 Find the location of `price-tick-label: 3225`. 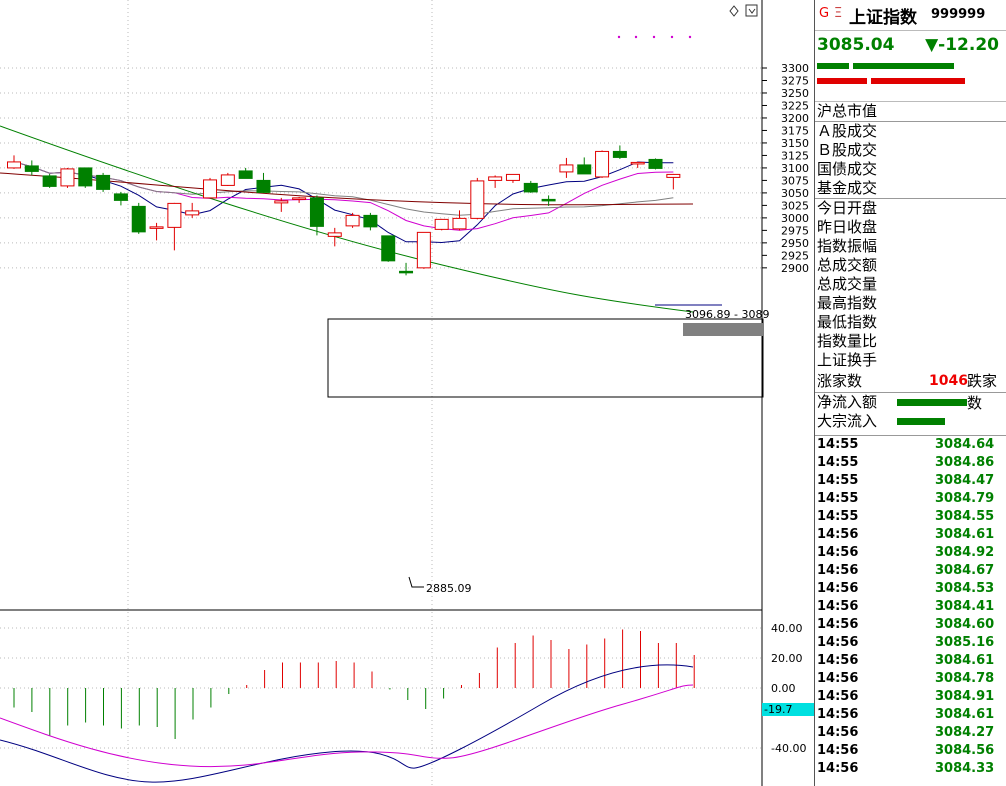

price-tick-label: 3225 is located at coordinates (795, 105).